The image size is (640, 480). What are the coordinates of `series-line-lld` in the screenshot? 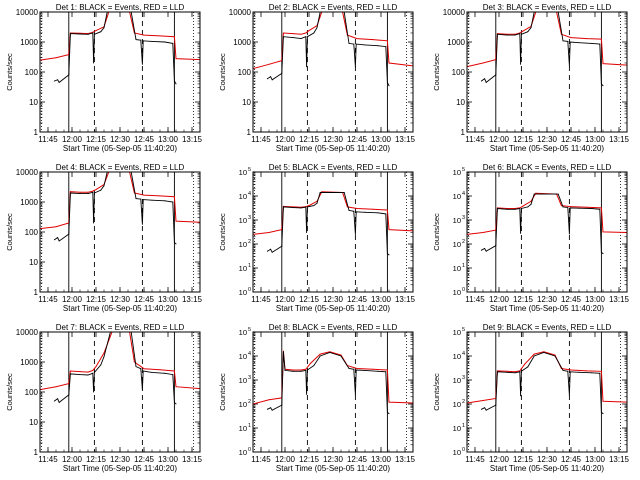 It's located at (120, 361).